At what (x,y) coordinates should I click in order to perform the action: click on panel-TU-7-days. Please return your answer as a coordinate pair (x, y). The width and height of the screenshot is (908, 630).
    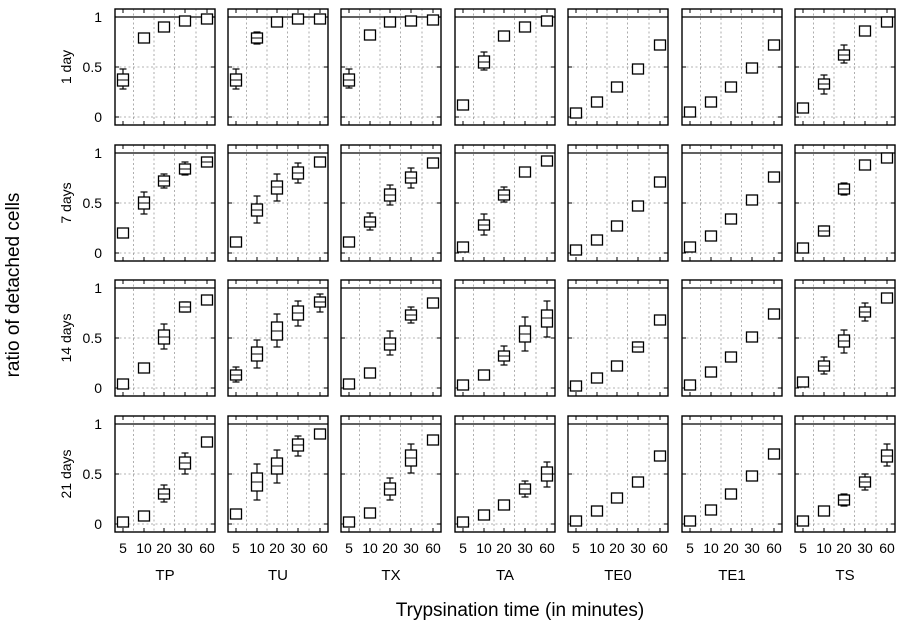
    Looking at the image, I should click on (278, 203).